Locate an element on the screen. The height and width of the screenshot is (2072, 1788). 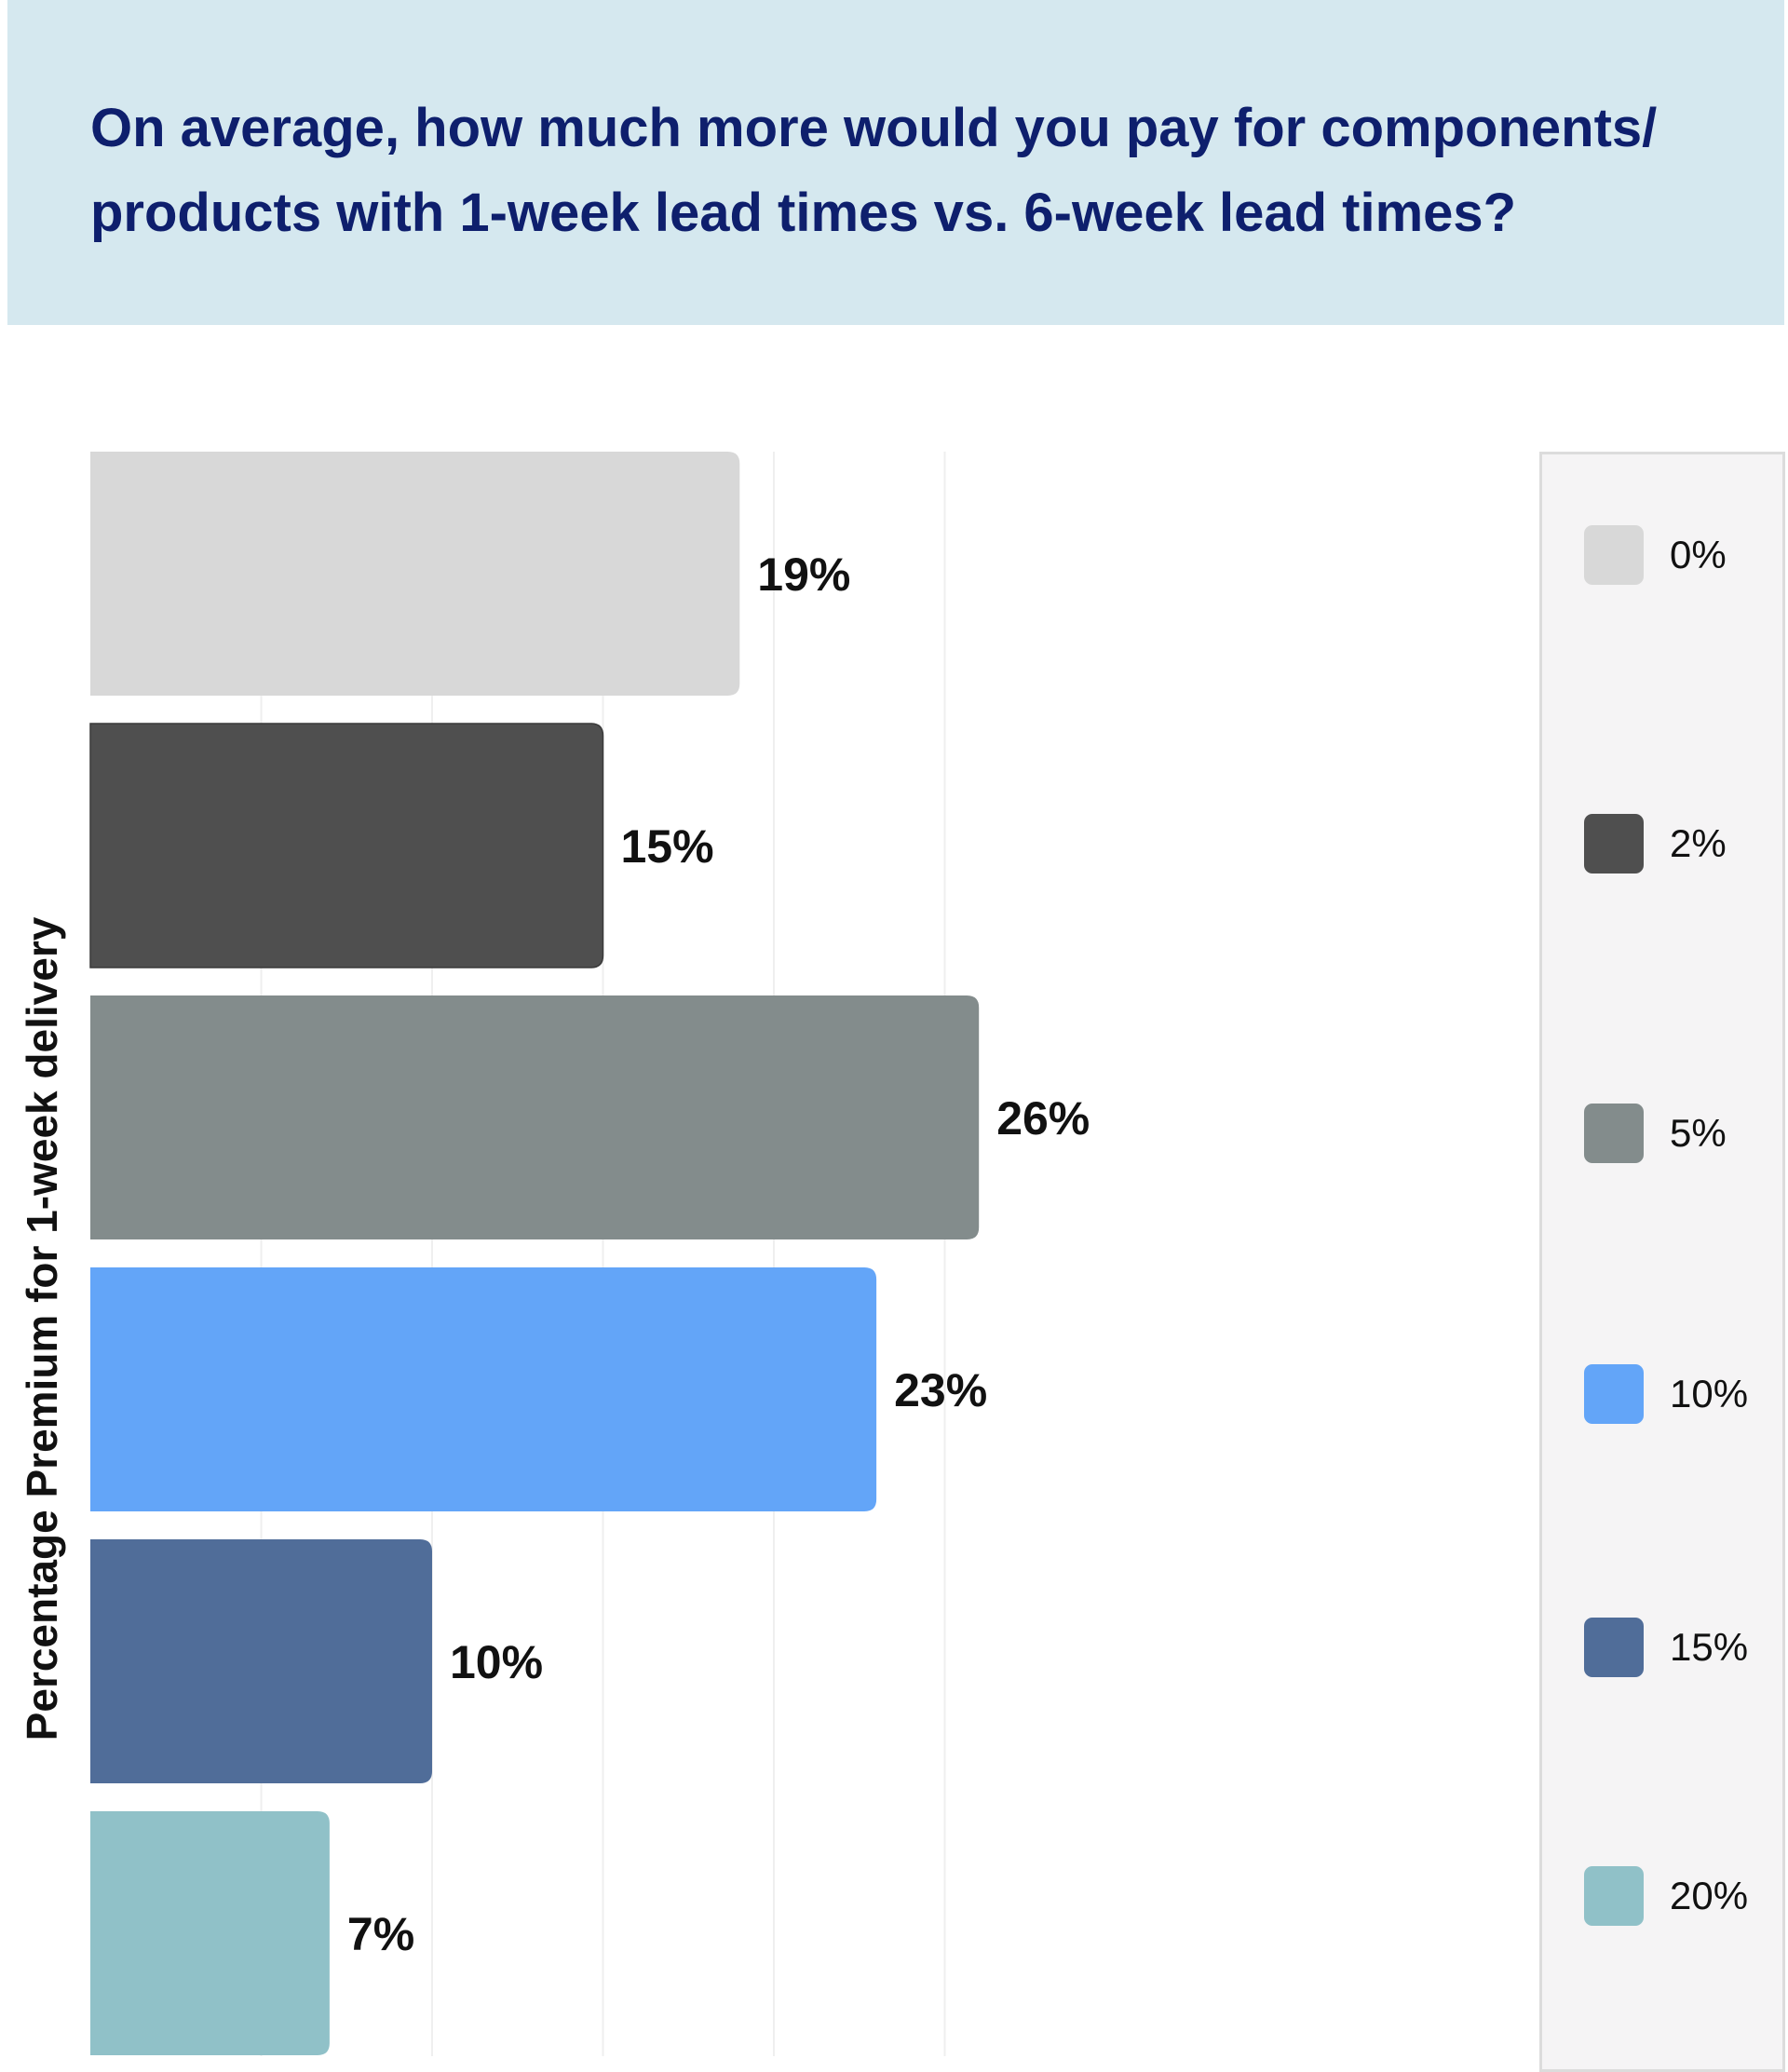
legend: 0% 2% 5% 10% 15% 20% is located at coordinates (1662, 1262).